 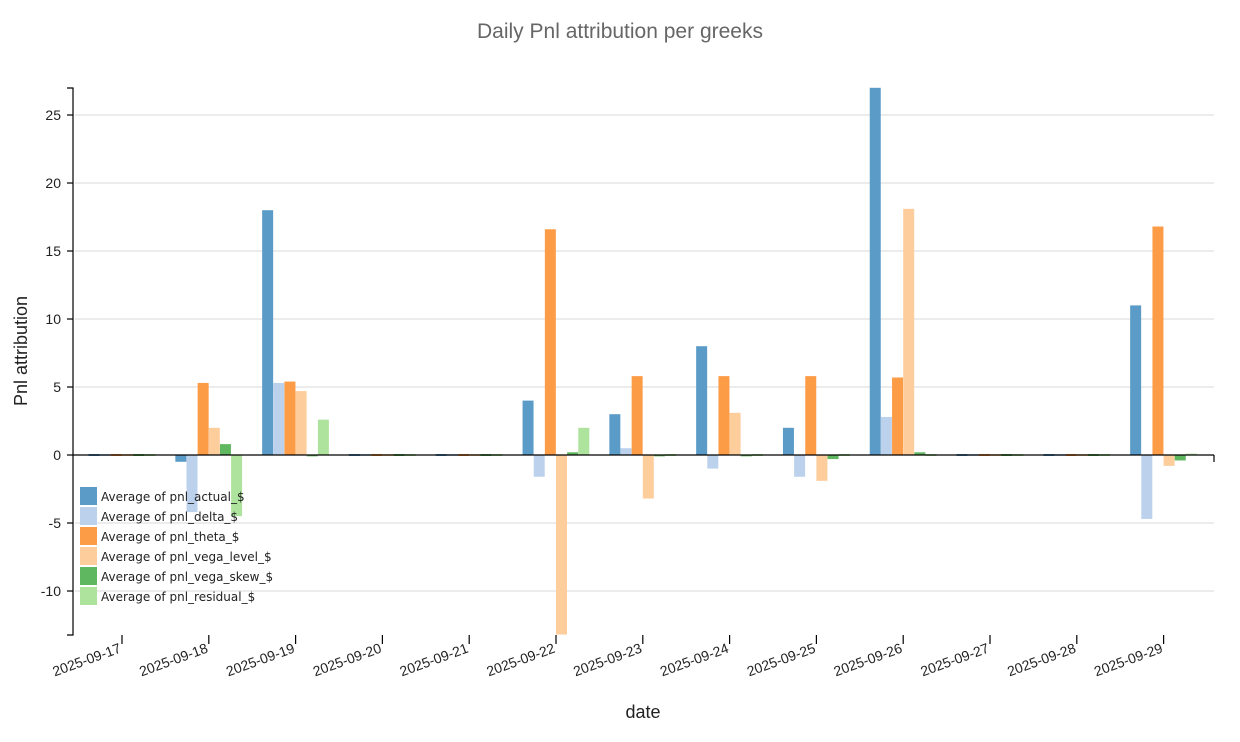 I want to click on x-tick-label: 2025-09-17, so click(x=86, y=660).